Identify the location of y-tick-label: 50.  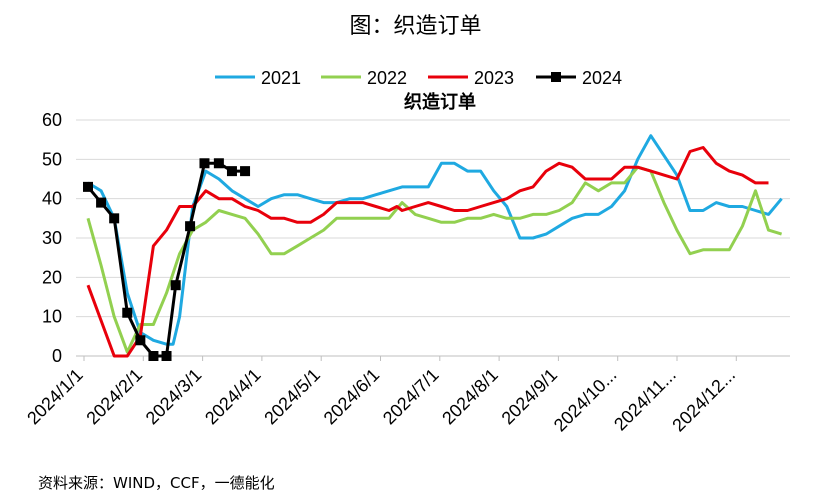
(52, 159).